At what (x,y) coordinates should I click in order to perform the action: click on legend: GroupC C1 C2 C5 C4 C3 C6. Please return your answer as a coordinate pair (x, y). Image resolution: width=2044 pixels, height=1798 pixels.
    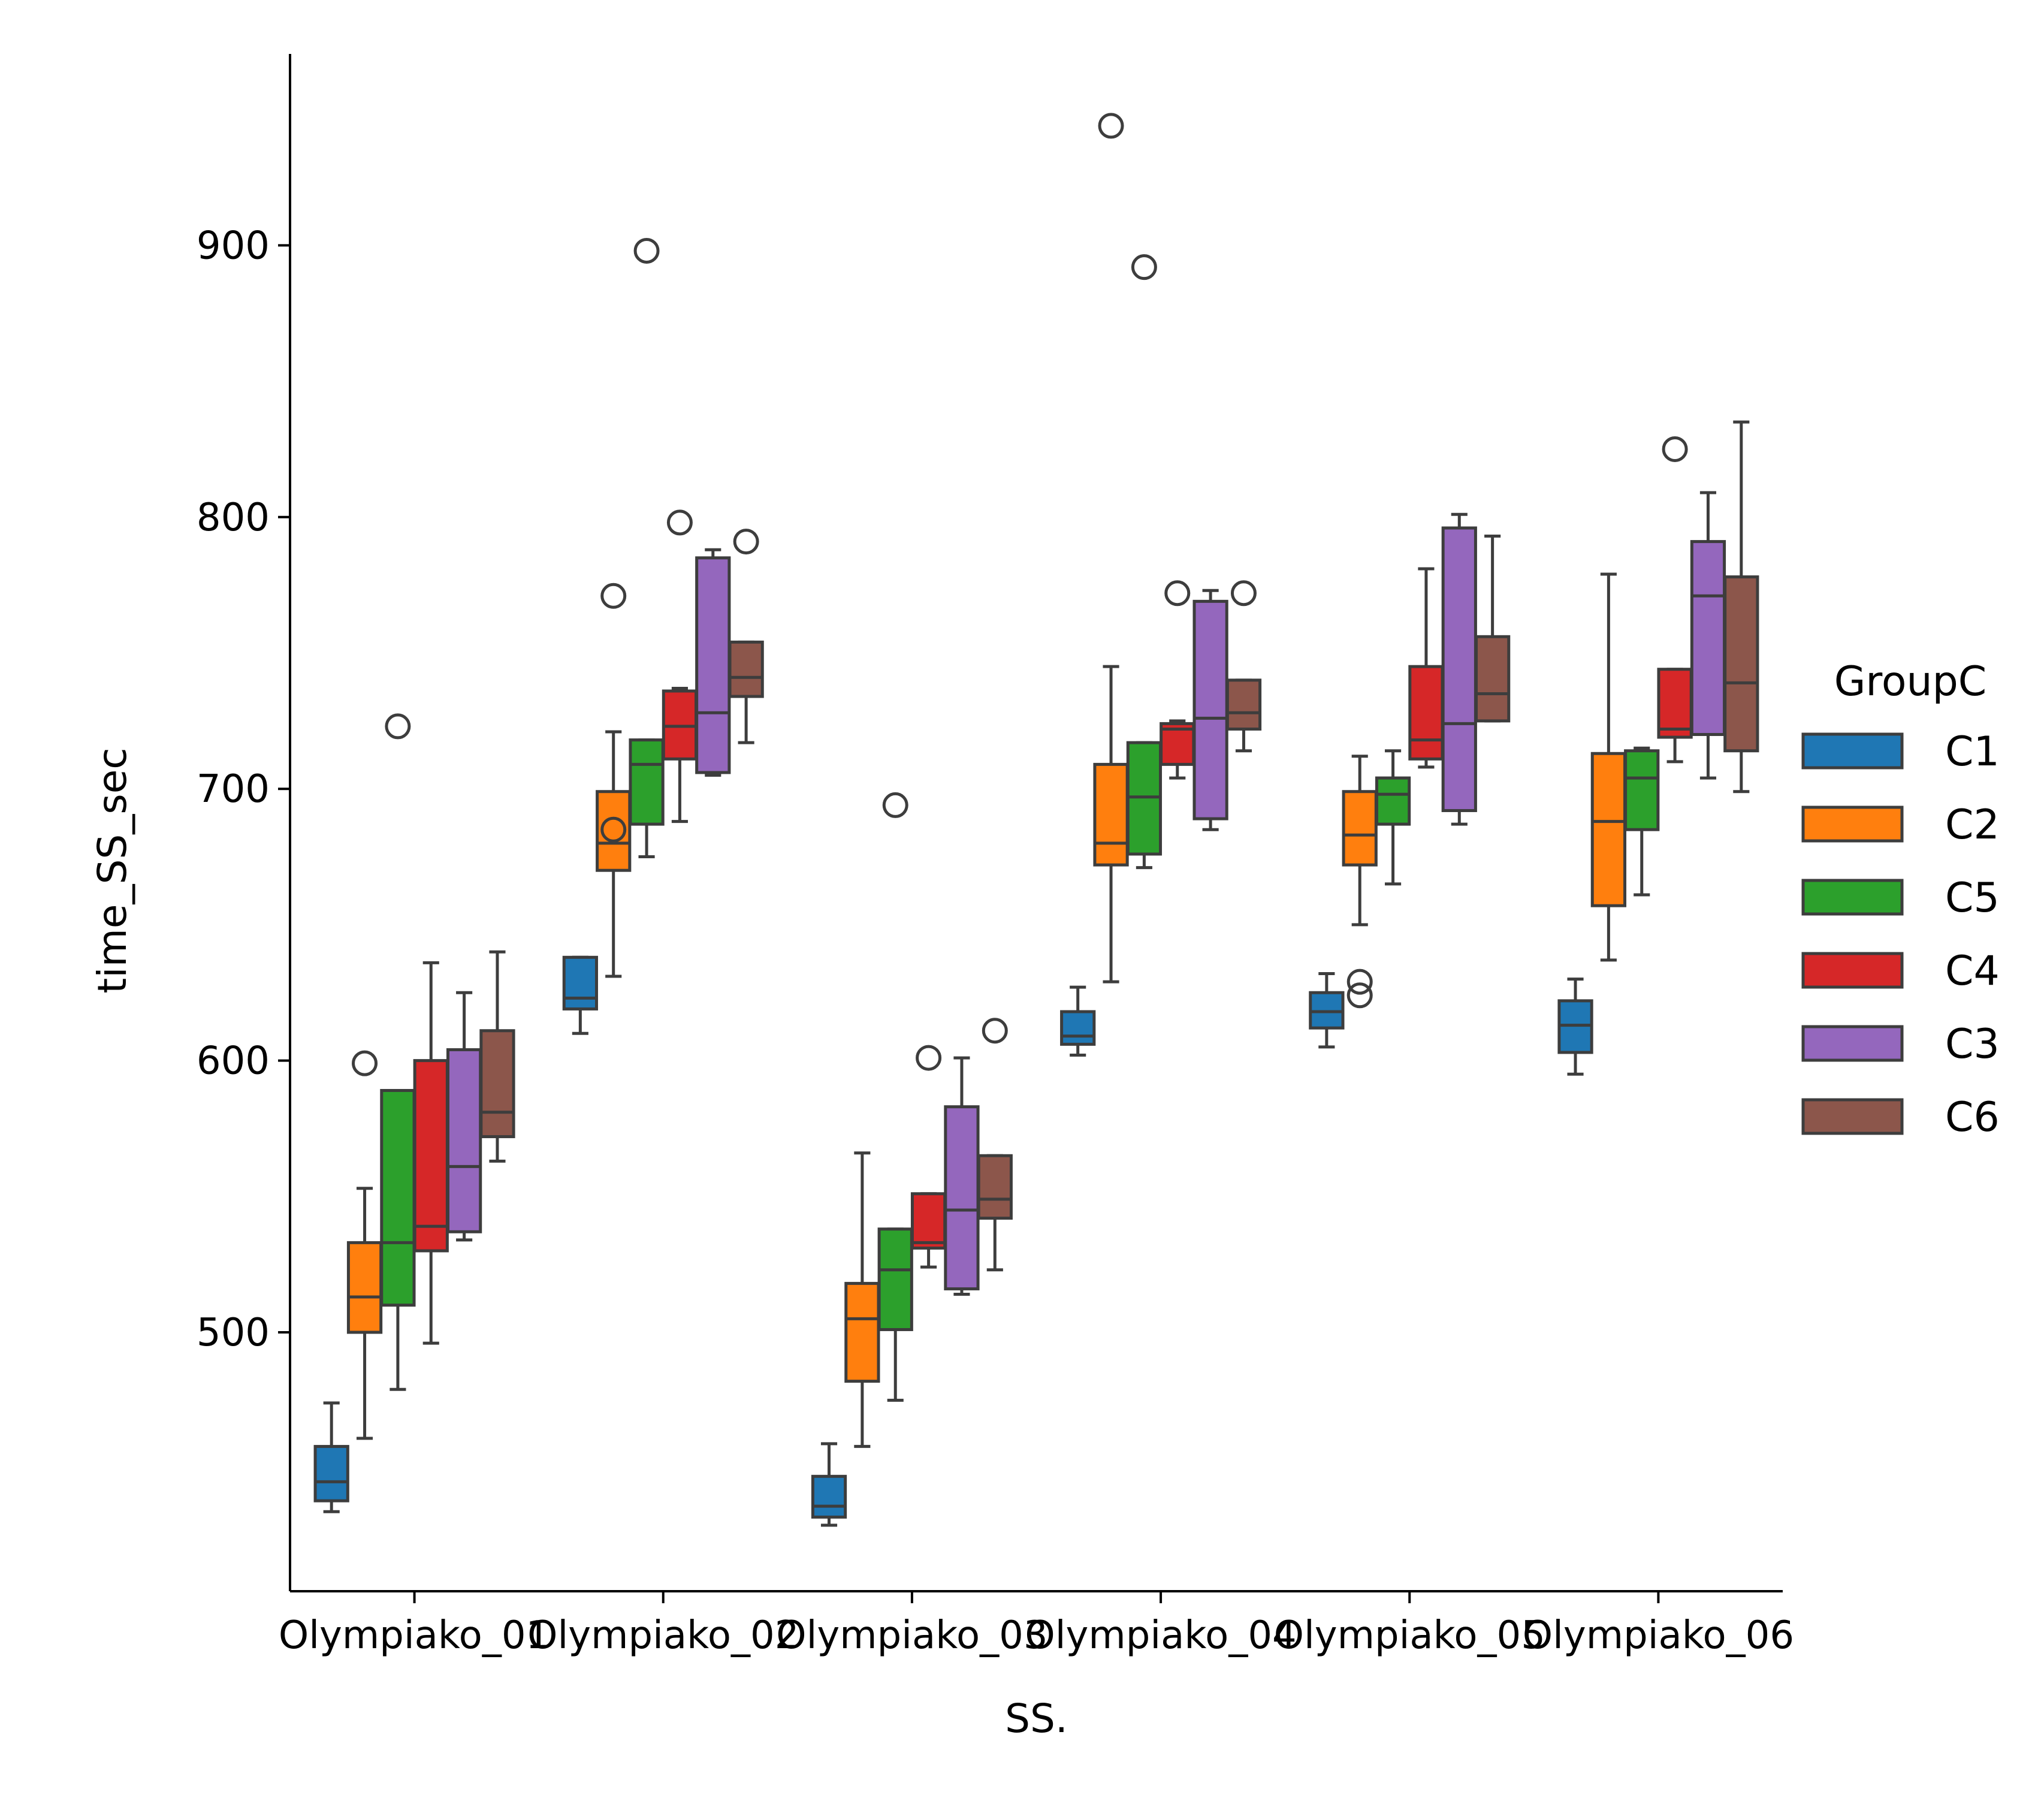
    Looking at the image, I should click on (1901, 899).